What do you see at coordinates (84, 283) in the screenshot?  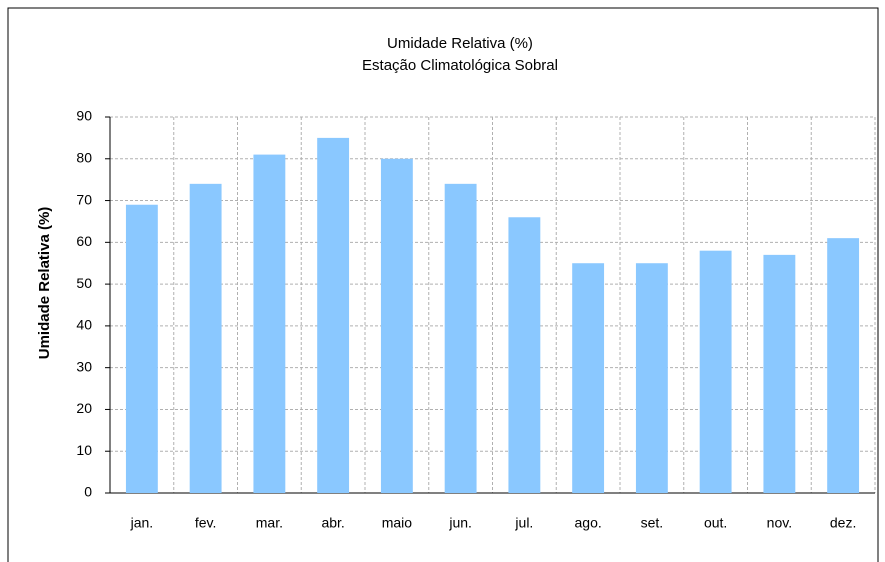 I see `y-tick-label: 50` at bounding box center [84, 283].